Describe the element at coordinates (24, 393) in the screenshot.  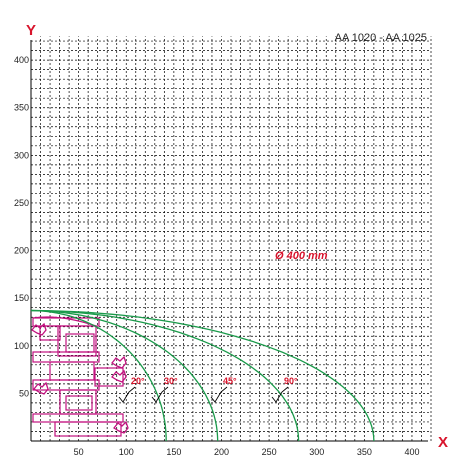
I see `y-tick-label: 50` at that location.